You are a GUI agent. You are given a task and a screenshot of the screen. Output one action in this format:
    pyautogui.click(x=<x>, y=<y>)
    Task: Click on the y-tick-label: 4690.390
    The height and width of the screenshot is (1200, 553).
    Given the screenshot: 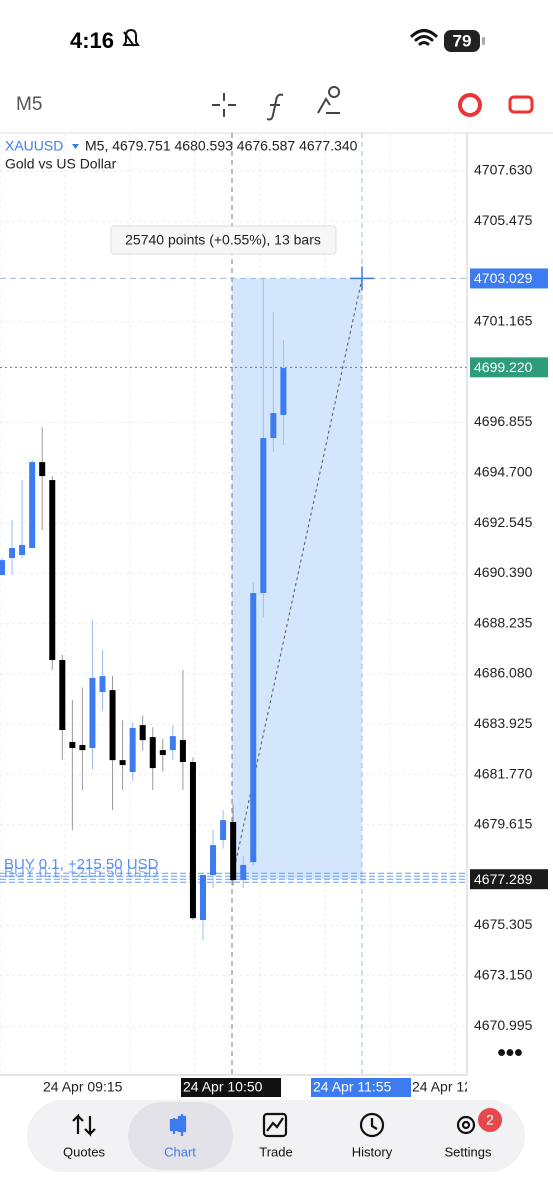 What is the action you would take?
    pyautogui.click(x=503, y=572)
    